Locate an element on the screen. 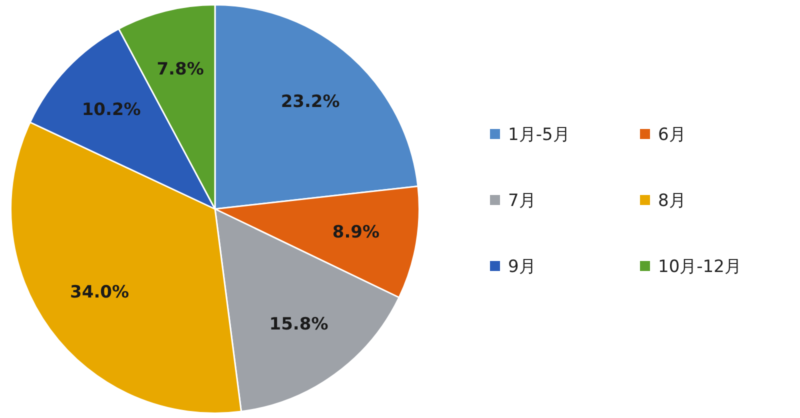 Image resolution: width=800 pixels, height=418 pixels. legend-label: 9月 is located at coordinates (522, 267).